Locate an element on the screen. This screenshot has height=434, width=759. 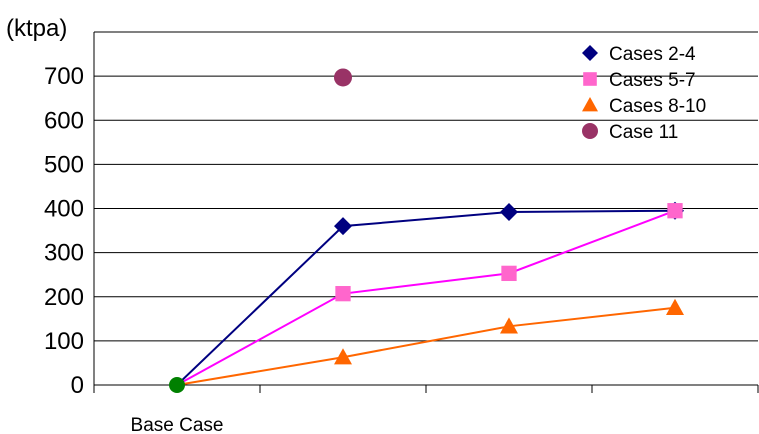
legend-item: Cases 2-4 is located at coordinates (639, 54).